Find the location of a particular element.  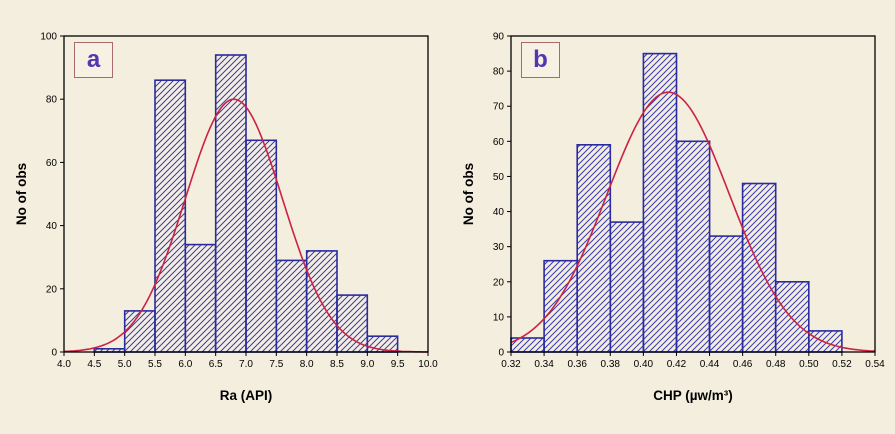

panel-label-a-text: a is located at coordinates (93, 59).